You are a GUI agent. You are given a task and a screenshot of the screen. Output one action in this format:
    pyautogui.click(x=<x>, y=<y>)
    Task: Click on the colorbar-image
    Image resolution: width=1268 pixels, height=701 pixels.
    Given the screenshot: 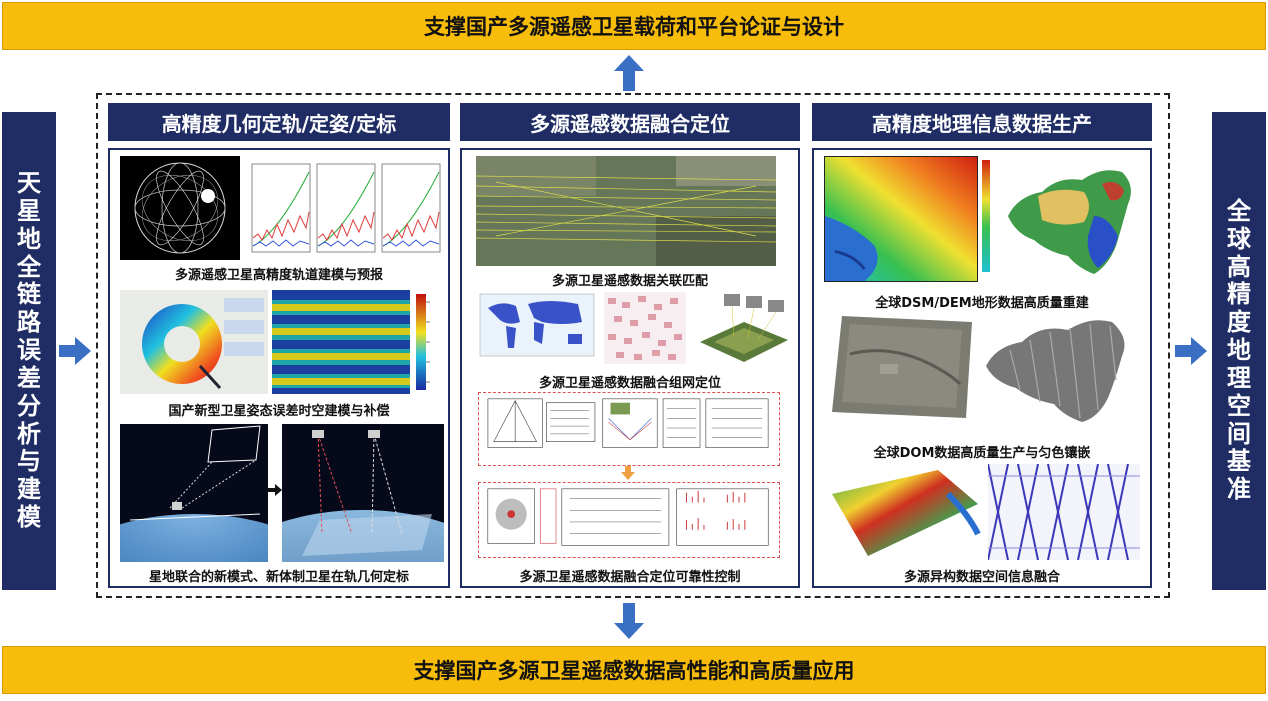 What is the action you would take?
    pyautogui.click(x=429, y=342)
    